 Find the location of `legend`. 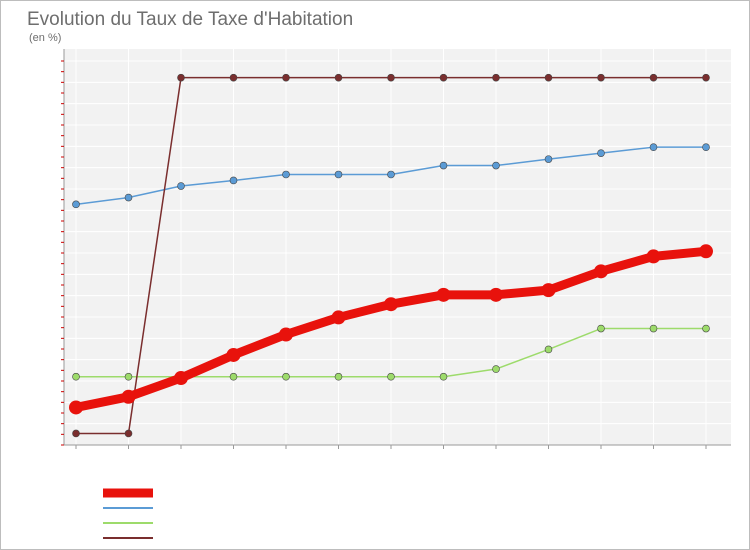

legend is located at coordinates (128, 513).